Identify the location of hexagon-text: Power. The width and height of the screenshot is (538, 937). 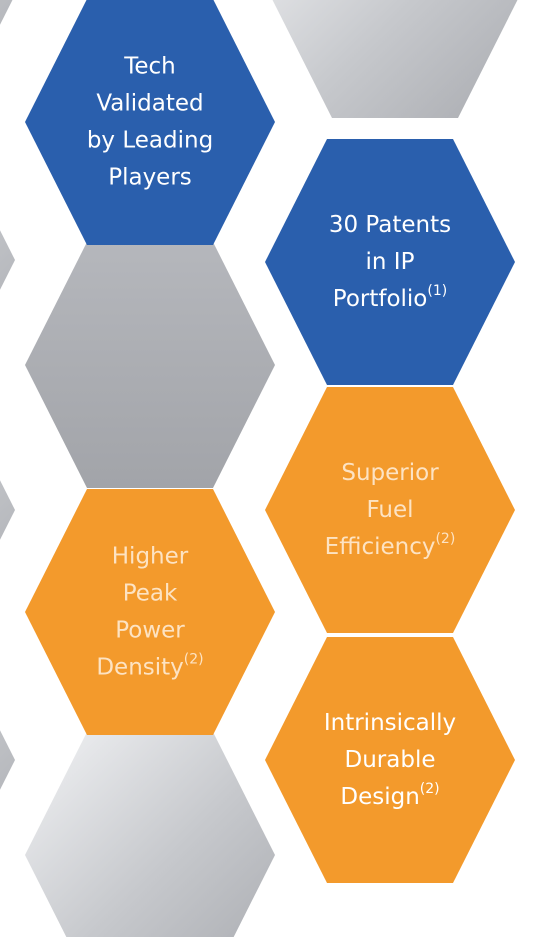
(150, 630).